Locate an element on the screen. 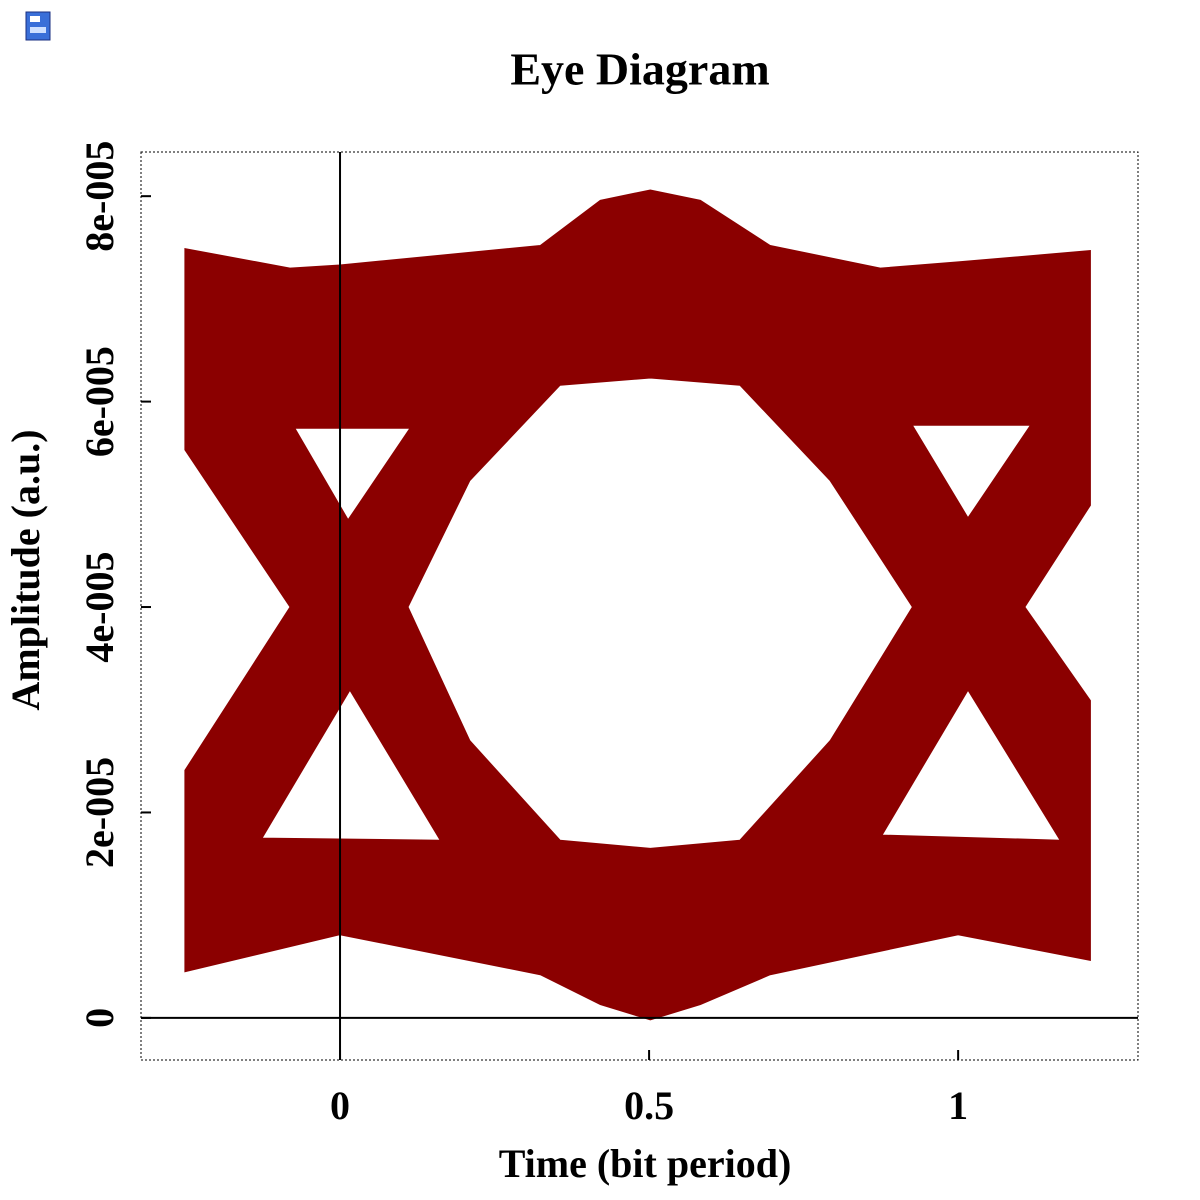  y-axis-label: Amplitude (a.u.) is located at coordinates (25, 569).